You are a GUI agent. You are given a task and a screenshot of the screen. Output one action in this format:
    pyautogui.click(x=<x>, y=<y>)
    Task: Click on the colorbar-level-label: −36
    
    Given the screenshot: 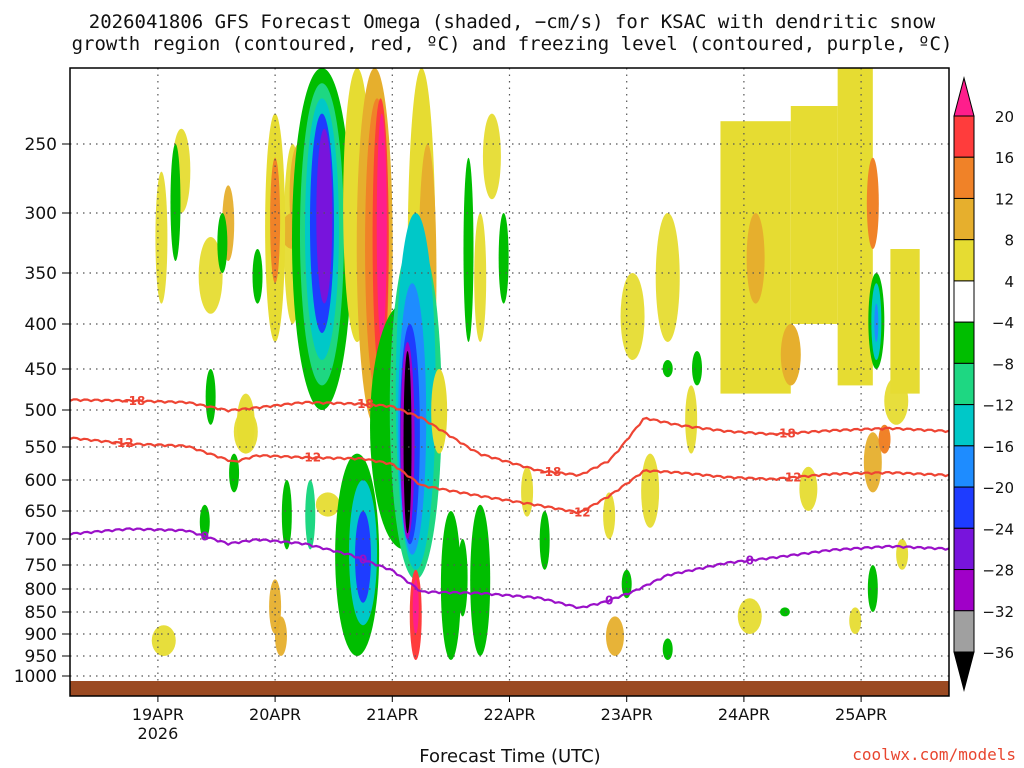 What is the action you would take?
    pyautogui.click(x=998, y=653)
    